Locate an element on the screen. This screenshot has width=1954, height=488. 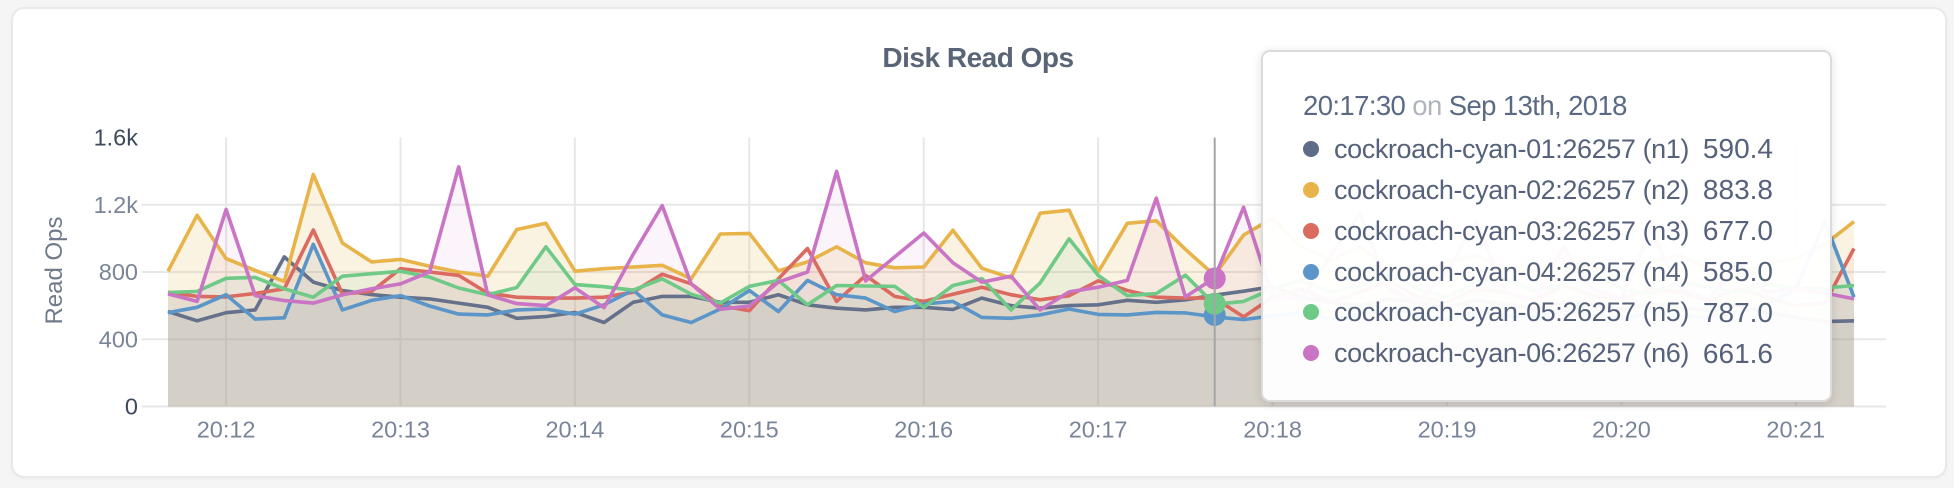
svg-text: 20:21 is located at coordinates (1795, 430).